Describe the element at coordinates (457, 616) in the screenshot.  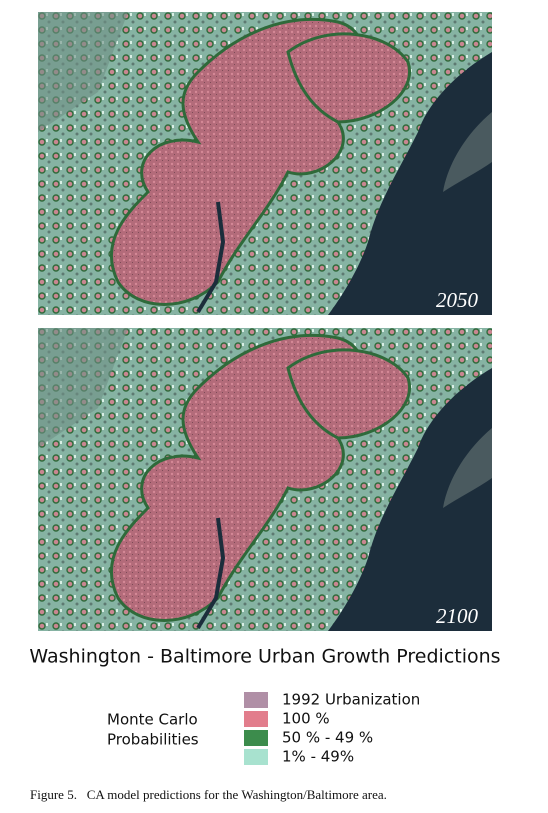
I see `panel-label: 2100` at that location.